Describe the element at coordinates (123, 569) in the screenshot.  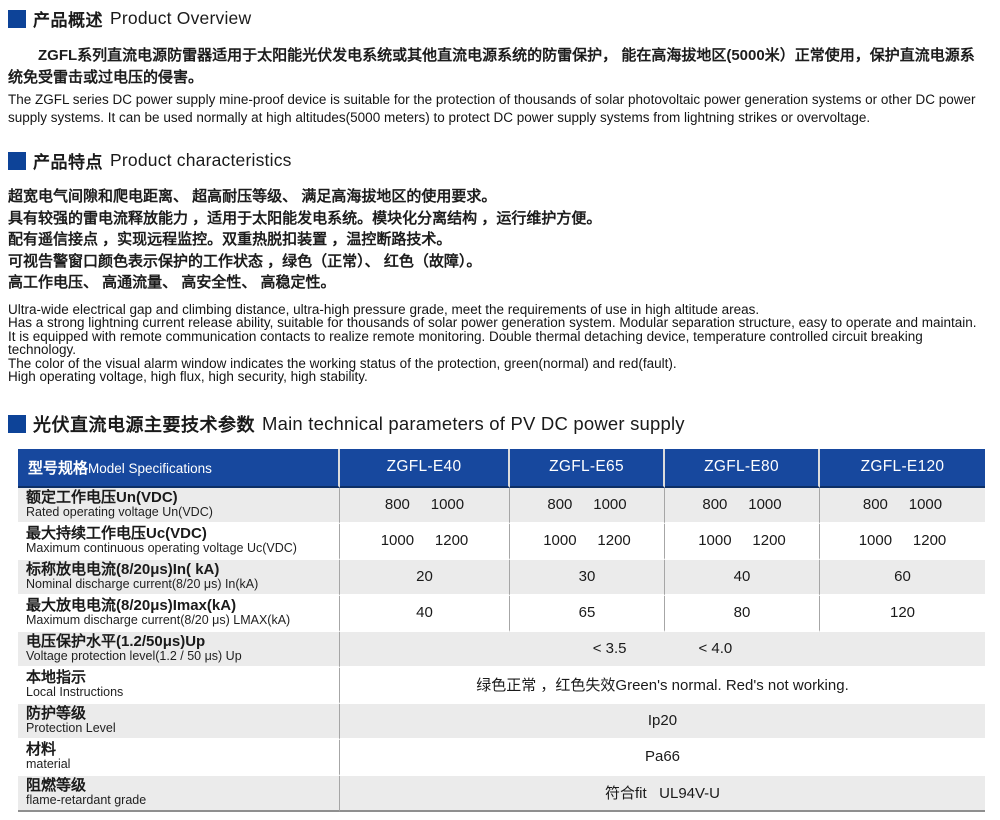
I see `row-label-zh: 标称放电电流(8/20μs)In( kA)` at that location.